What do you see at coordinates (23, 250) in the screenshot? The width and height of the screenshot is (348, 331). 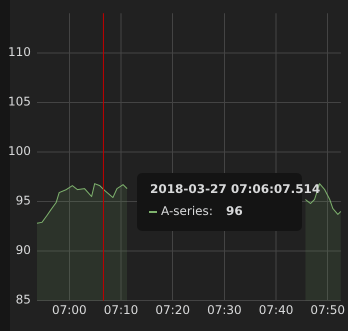 I see `y-tick-label: 90` at bounding box center [23, 250].